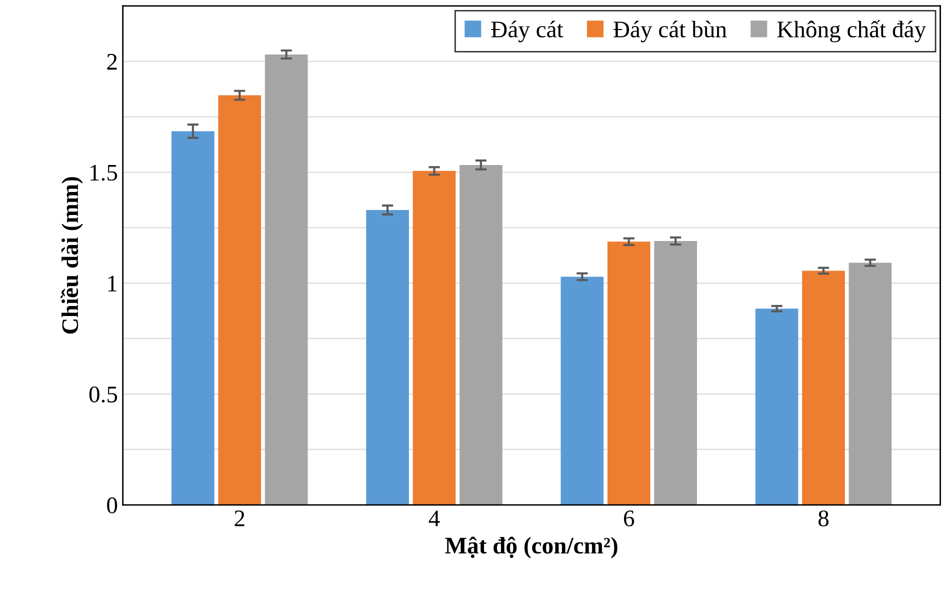  Describe the element at coordinates (670, 31) in the screenshot. I see `legend-label: Đáy cát bùn` at that location.